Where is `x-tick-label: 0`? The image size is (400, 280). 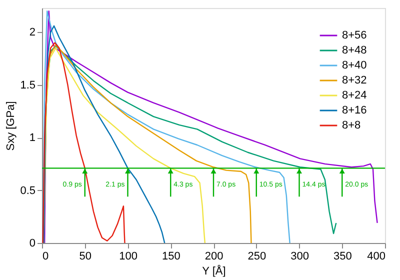 x-tick-label: 0 is located at coordinates (45, 256).